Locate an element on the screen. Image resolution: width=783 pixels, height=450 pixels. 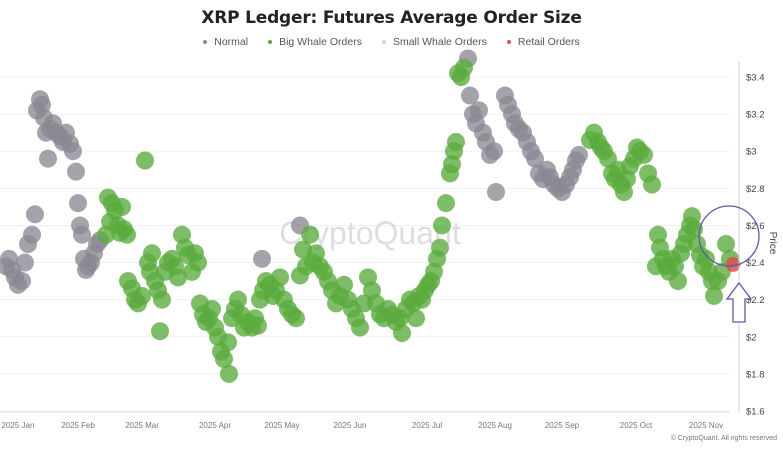
y-tick-label: $2.4 is located at coordinates (755, 263).